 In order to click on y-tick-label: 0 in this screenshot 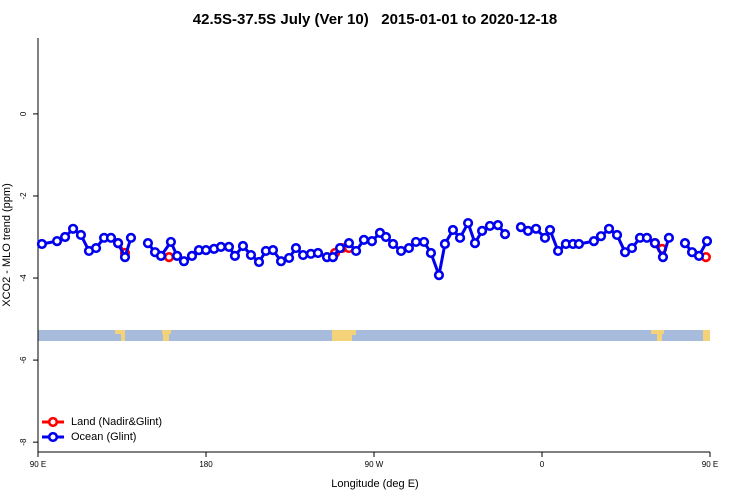, I will do `click(23, 113)`.